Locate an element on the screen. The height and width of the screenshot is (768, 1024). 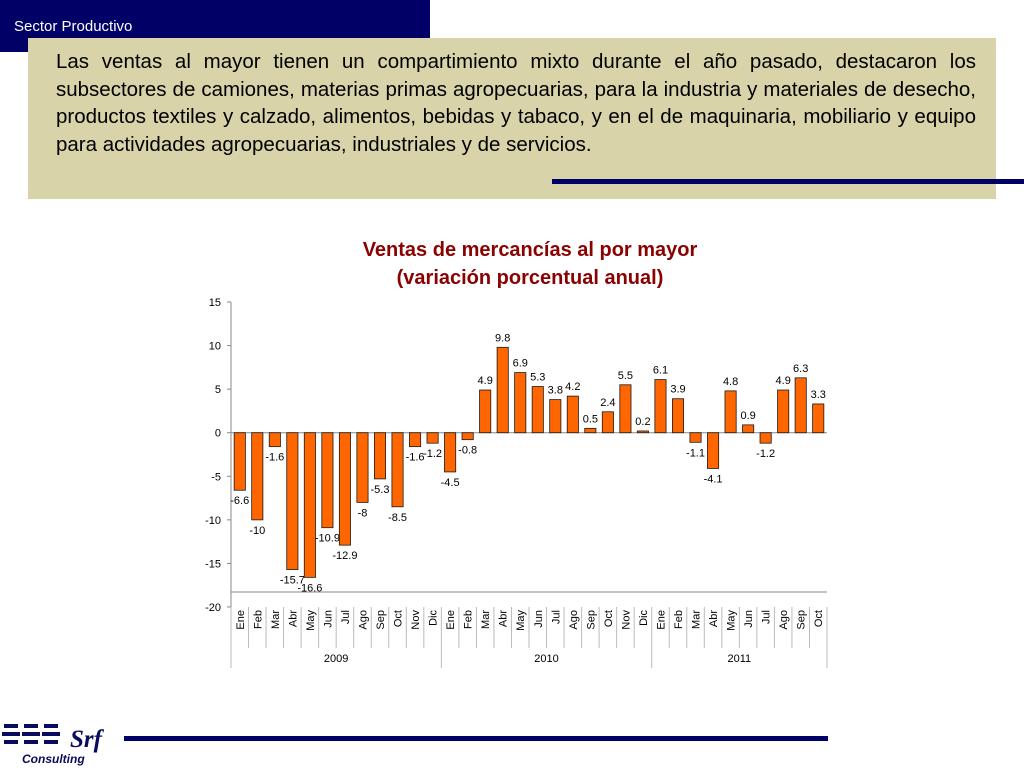
y-tick-label: 5 is located at coordinates (218, 390).